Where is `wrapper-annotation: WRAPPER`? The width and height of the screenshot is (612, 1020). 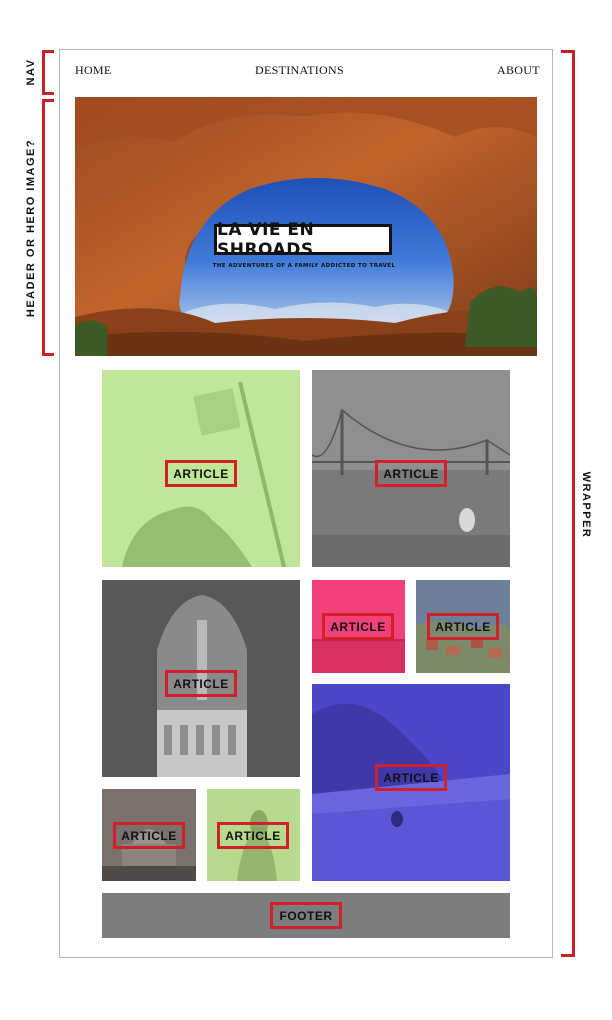 wrapper-annotation: WRAPPER is located at coordinates (586, 505).